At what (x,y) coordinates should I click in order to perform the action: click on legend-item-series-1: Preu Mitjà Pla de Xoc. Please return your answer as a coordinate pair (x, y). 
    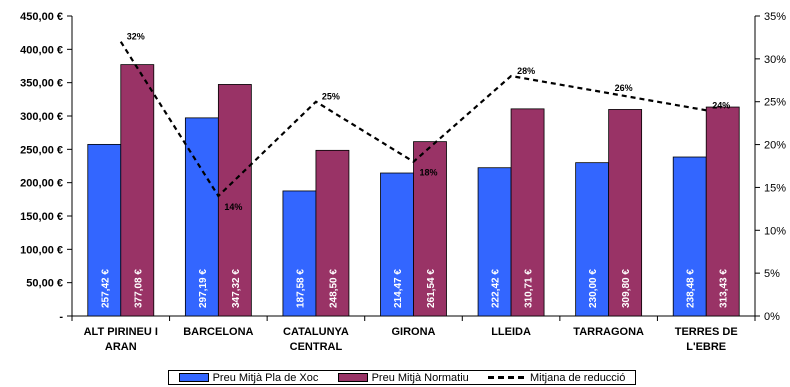
    Looking at the image, I should click on (248, 377).